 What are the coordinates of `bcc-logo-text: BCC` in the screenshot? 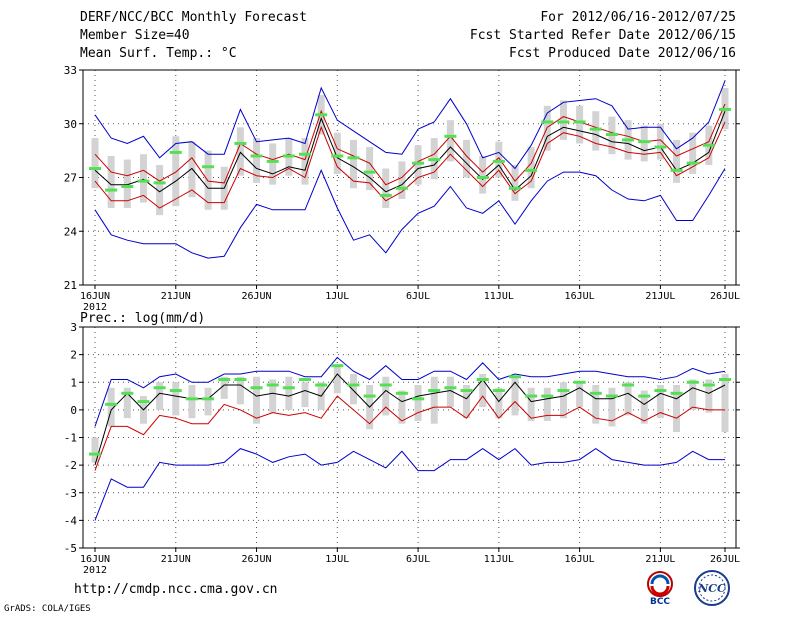 It's located at (660, 601).